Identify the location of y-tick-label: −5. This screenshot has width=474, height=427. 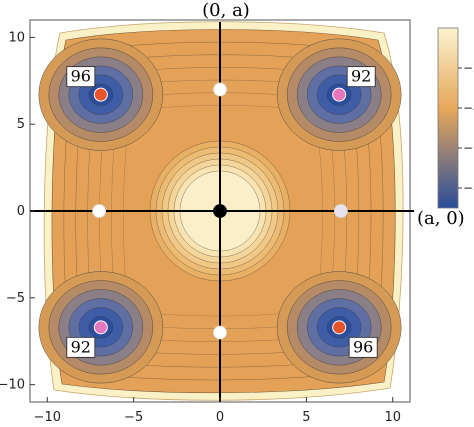
(15, 298).